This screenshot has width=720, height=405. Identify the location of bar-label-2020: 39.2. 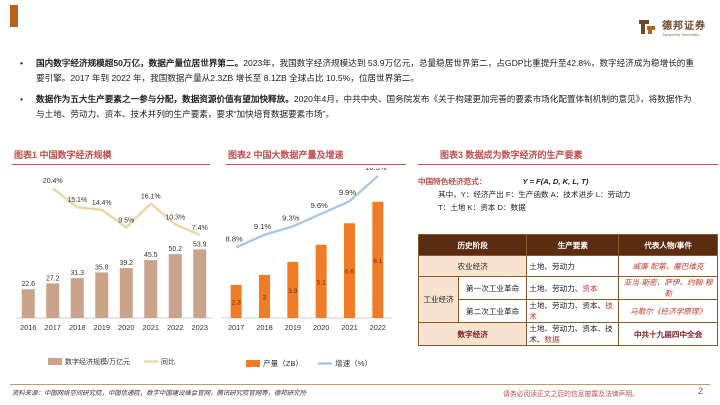
(126, 263).